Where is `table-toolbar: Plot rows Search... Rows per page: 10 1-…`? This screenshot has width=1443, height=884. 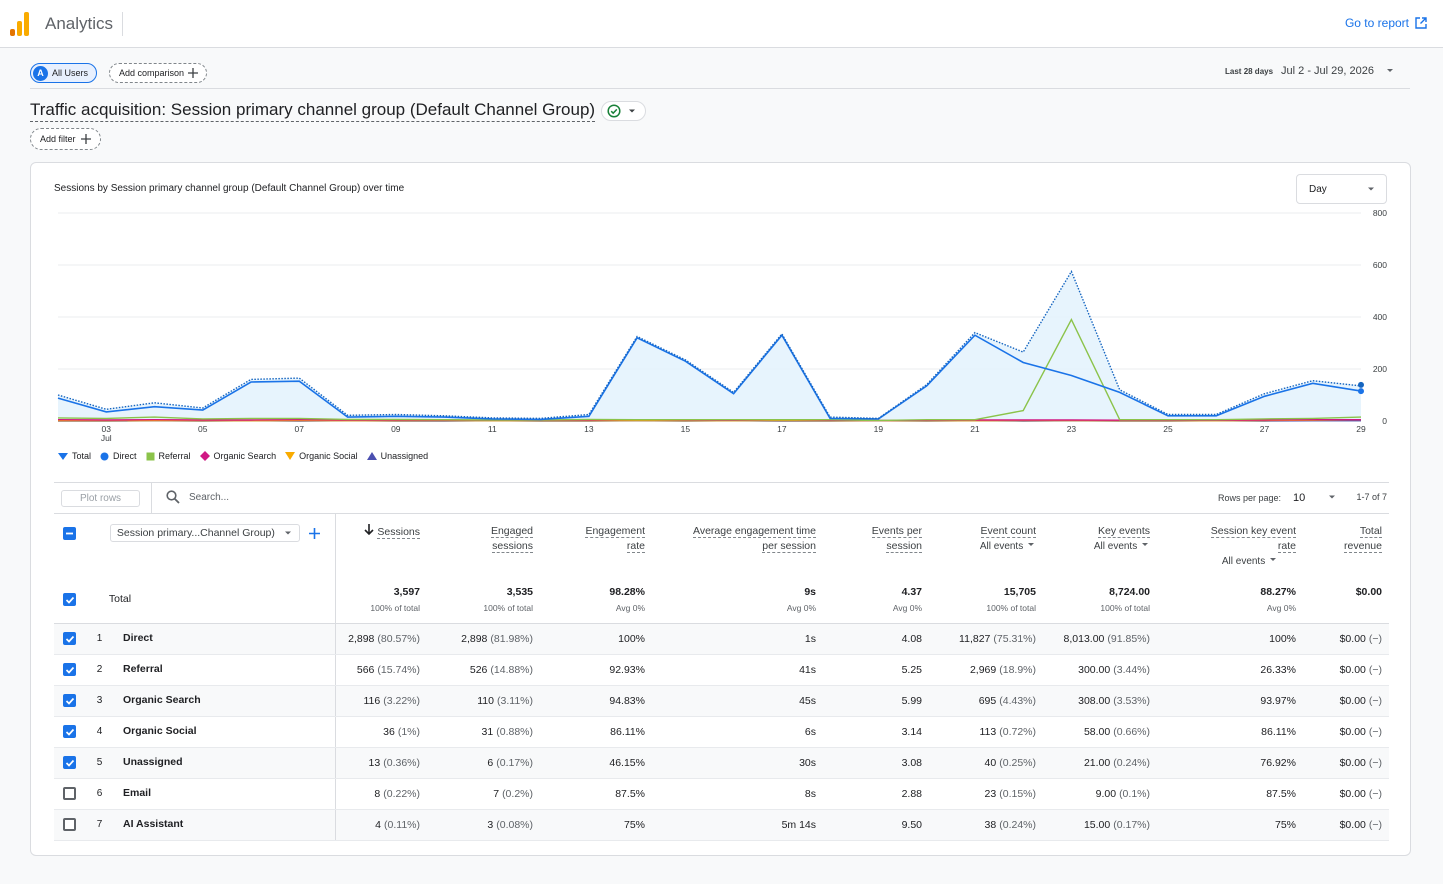
table-toolbar: Plot rows Search... Rows per page: 10 1-… is located at coordinates (721, 498).